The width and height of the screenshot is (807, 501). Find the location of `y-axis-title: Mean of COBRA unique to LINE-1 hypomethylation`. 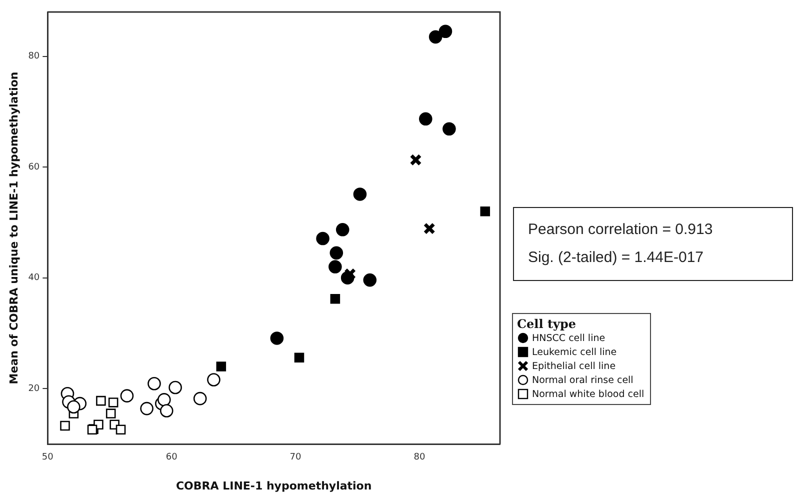

y-axis-title: Mean of COBRA unique to LINE-1 hypomethylation is located at coordinates (13, 228).